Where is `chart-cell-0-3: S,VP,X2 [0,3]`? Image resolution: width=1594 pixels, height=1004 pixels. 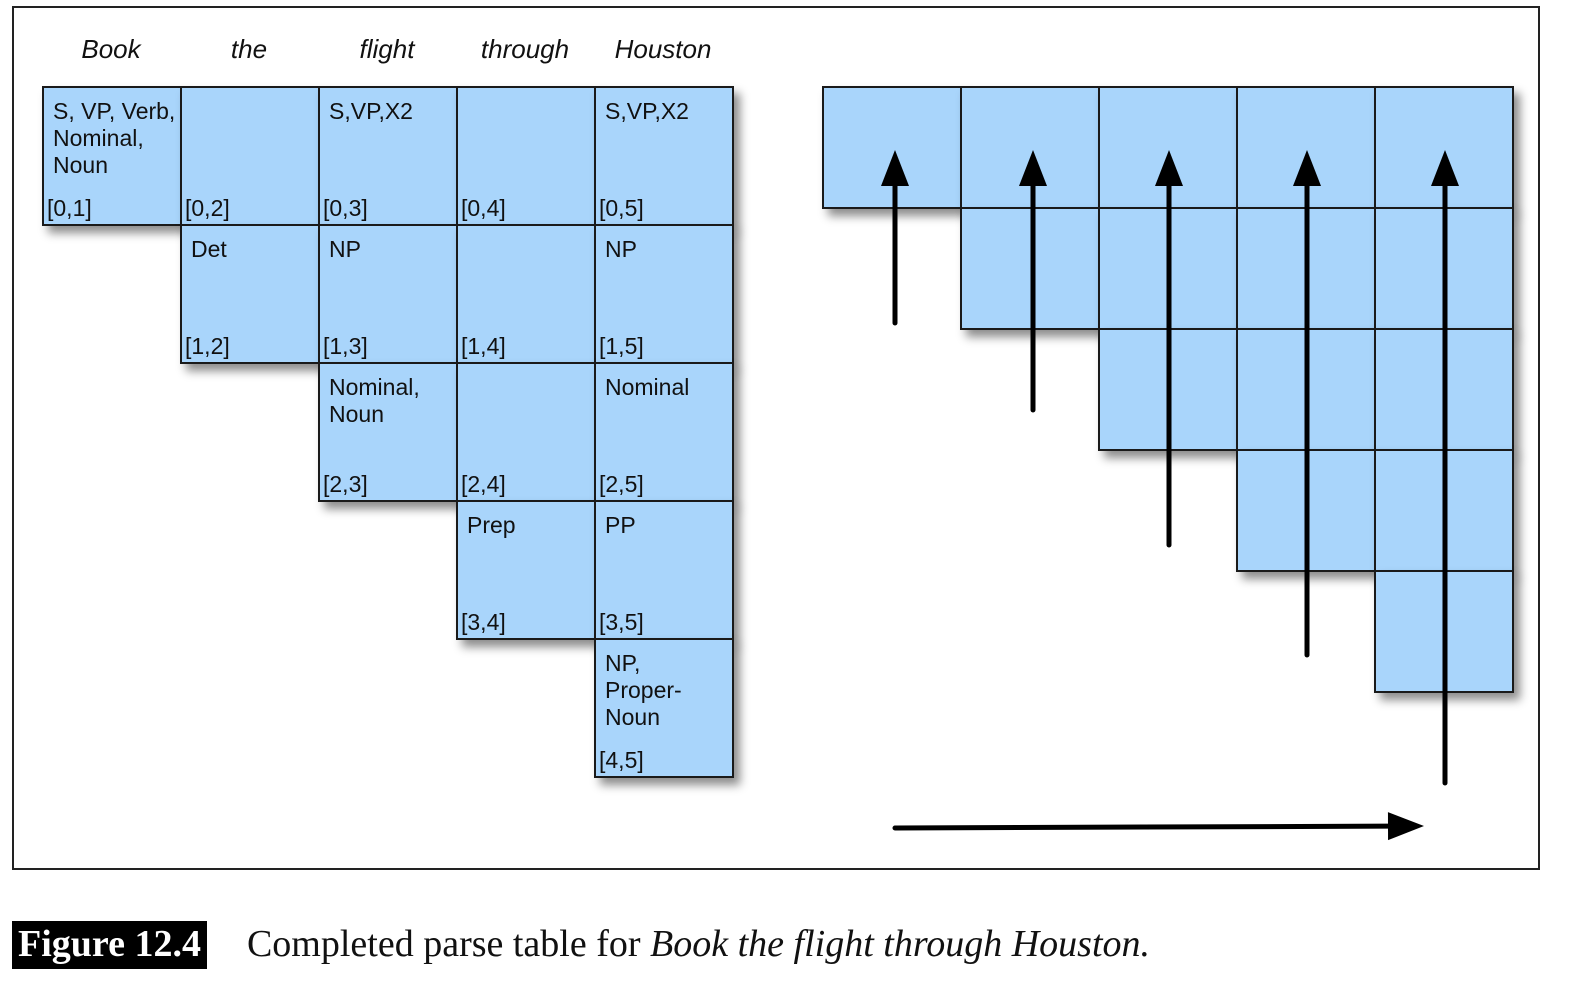 chart-cell-0-3: S,VP,X2 [0,3] is located at coordinates (388, 156).